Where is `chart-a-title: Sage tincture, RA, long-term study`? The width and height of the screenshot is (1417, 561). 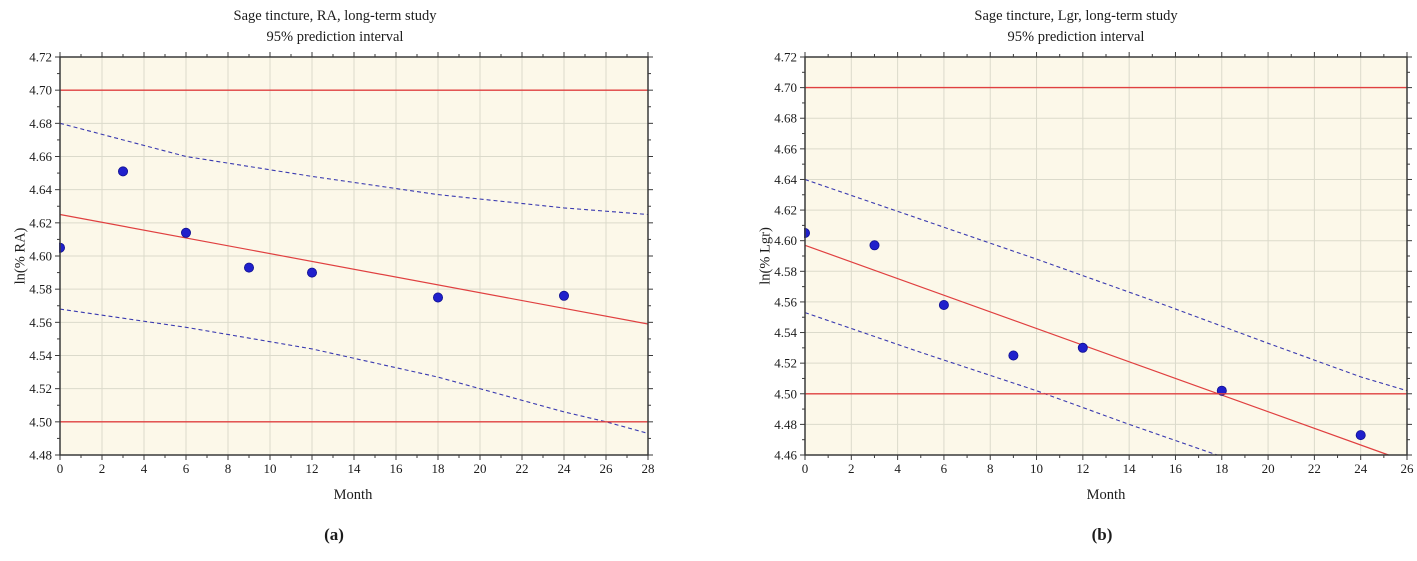 chart-a-title: Sage tincture, RA, long-term study is located at coordinates (335, 16).